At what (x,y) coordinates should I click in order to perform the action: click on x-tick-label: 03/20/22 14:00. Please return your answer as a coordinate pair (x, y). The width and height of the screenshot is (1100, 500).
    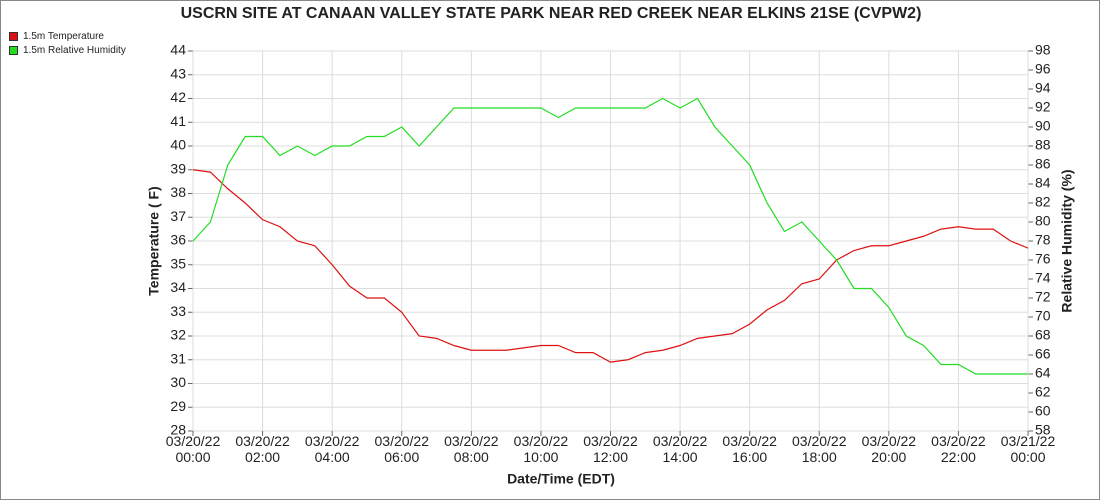
    Looking at the image, I should click on (680, 449).